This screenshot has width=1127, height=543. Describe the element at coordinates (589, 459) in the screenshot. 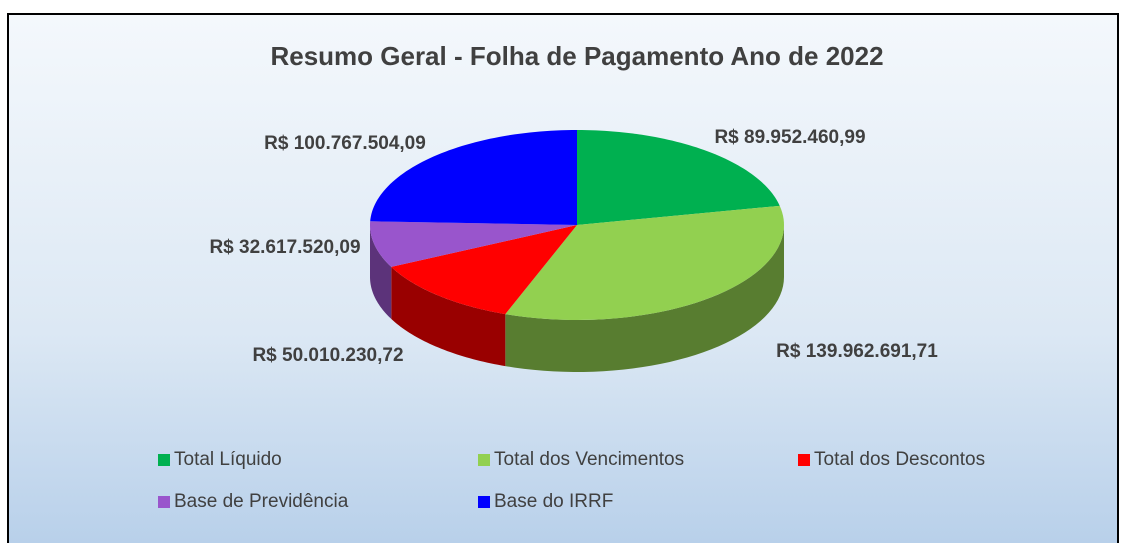

I see `legend-label: Total dos Vencimentos` at that location.